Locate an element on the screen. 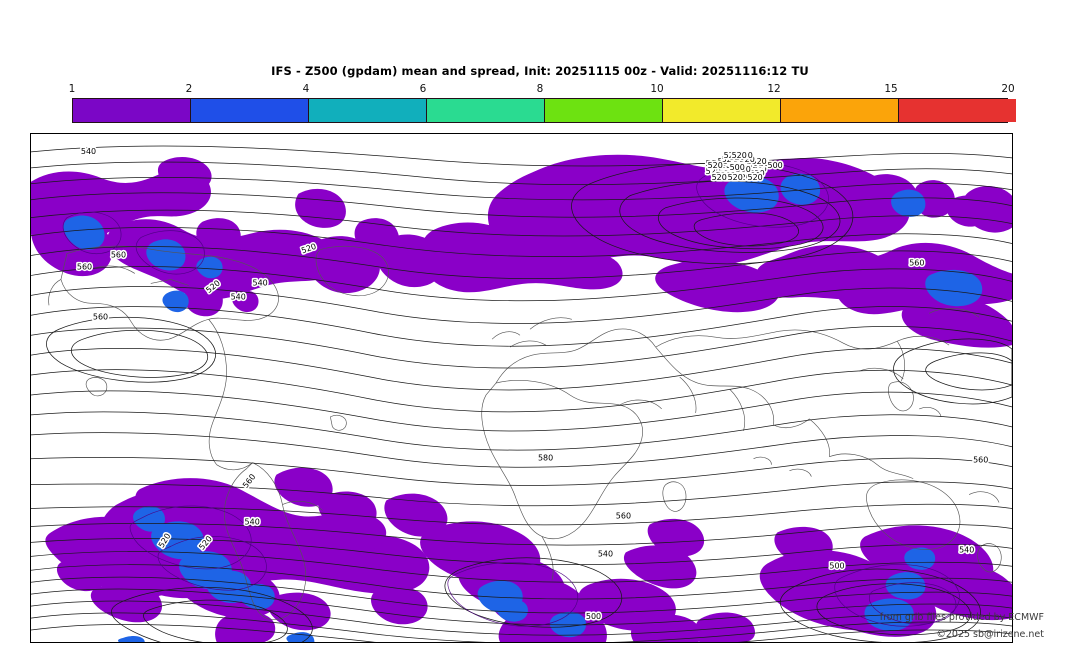  colorbar-tick-15: 15 is located at coordinates (891, 89).